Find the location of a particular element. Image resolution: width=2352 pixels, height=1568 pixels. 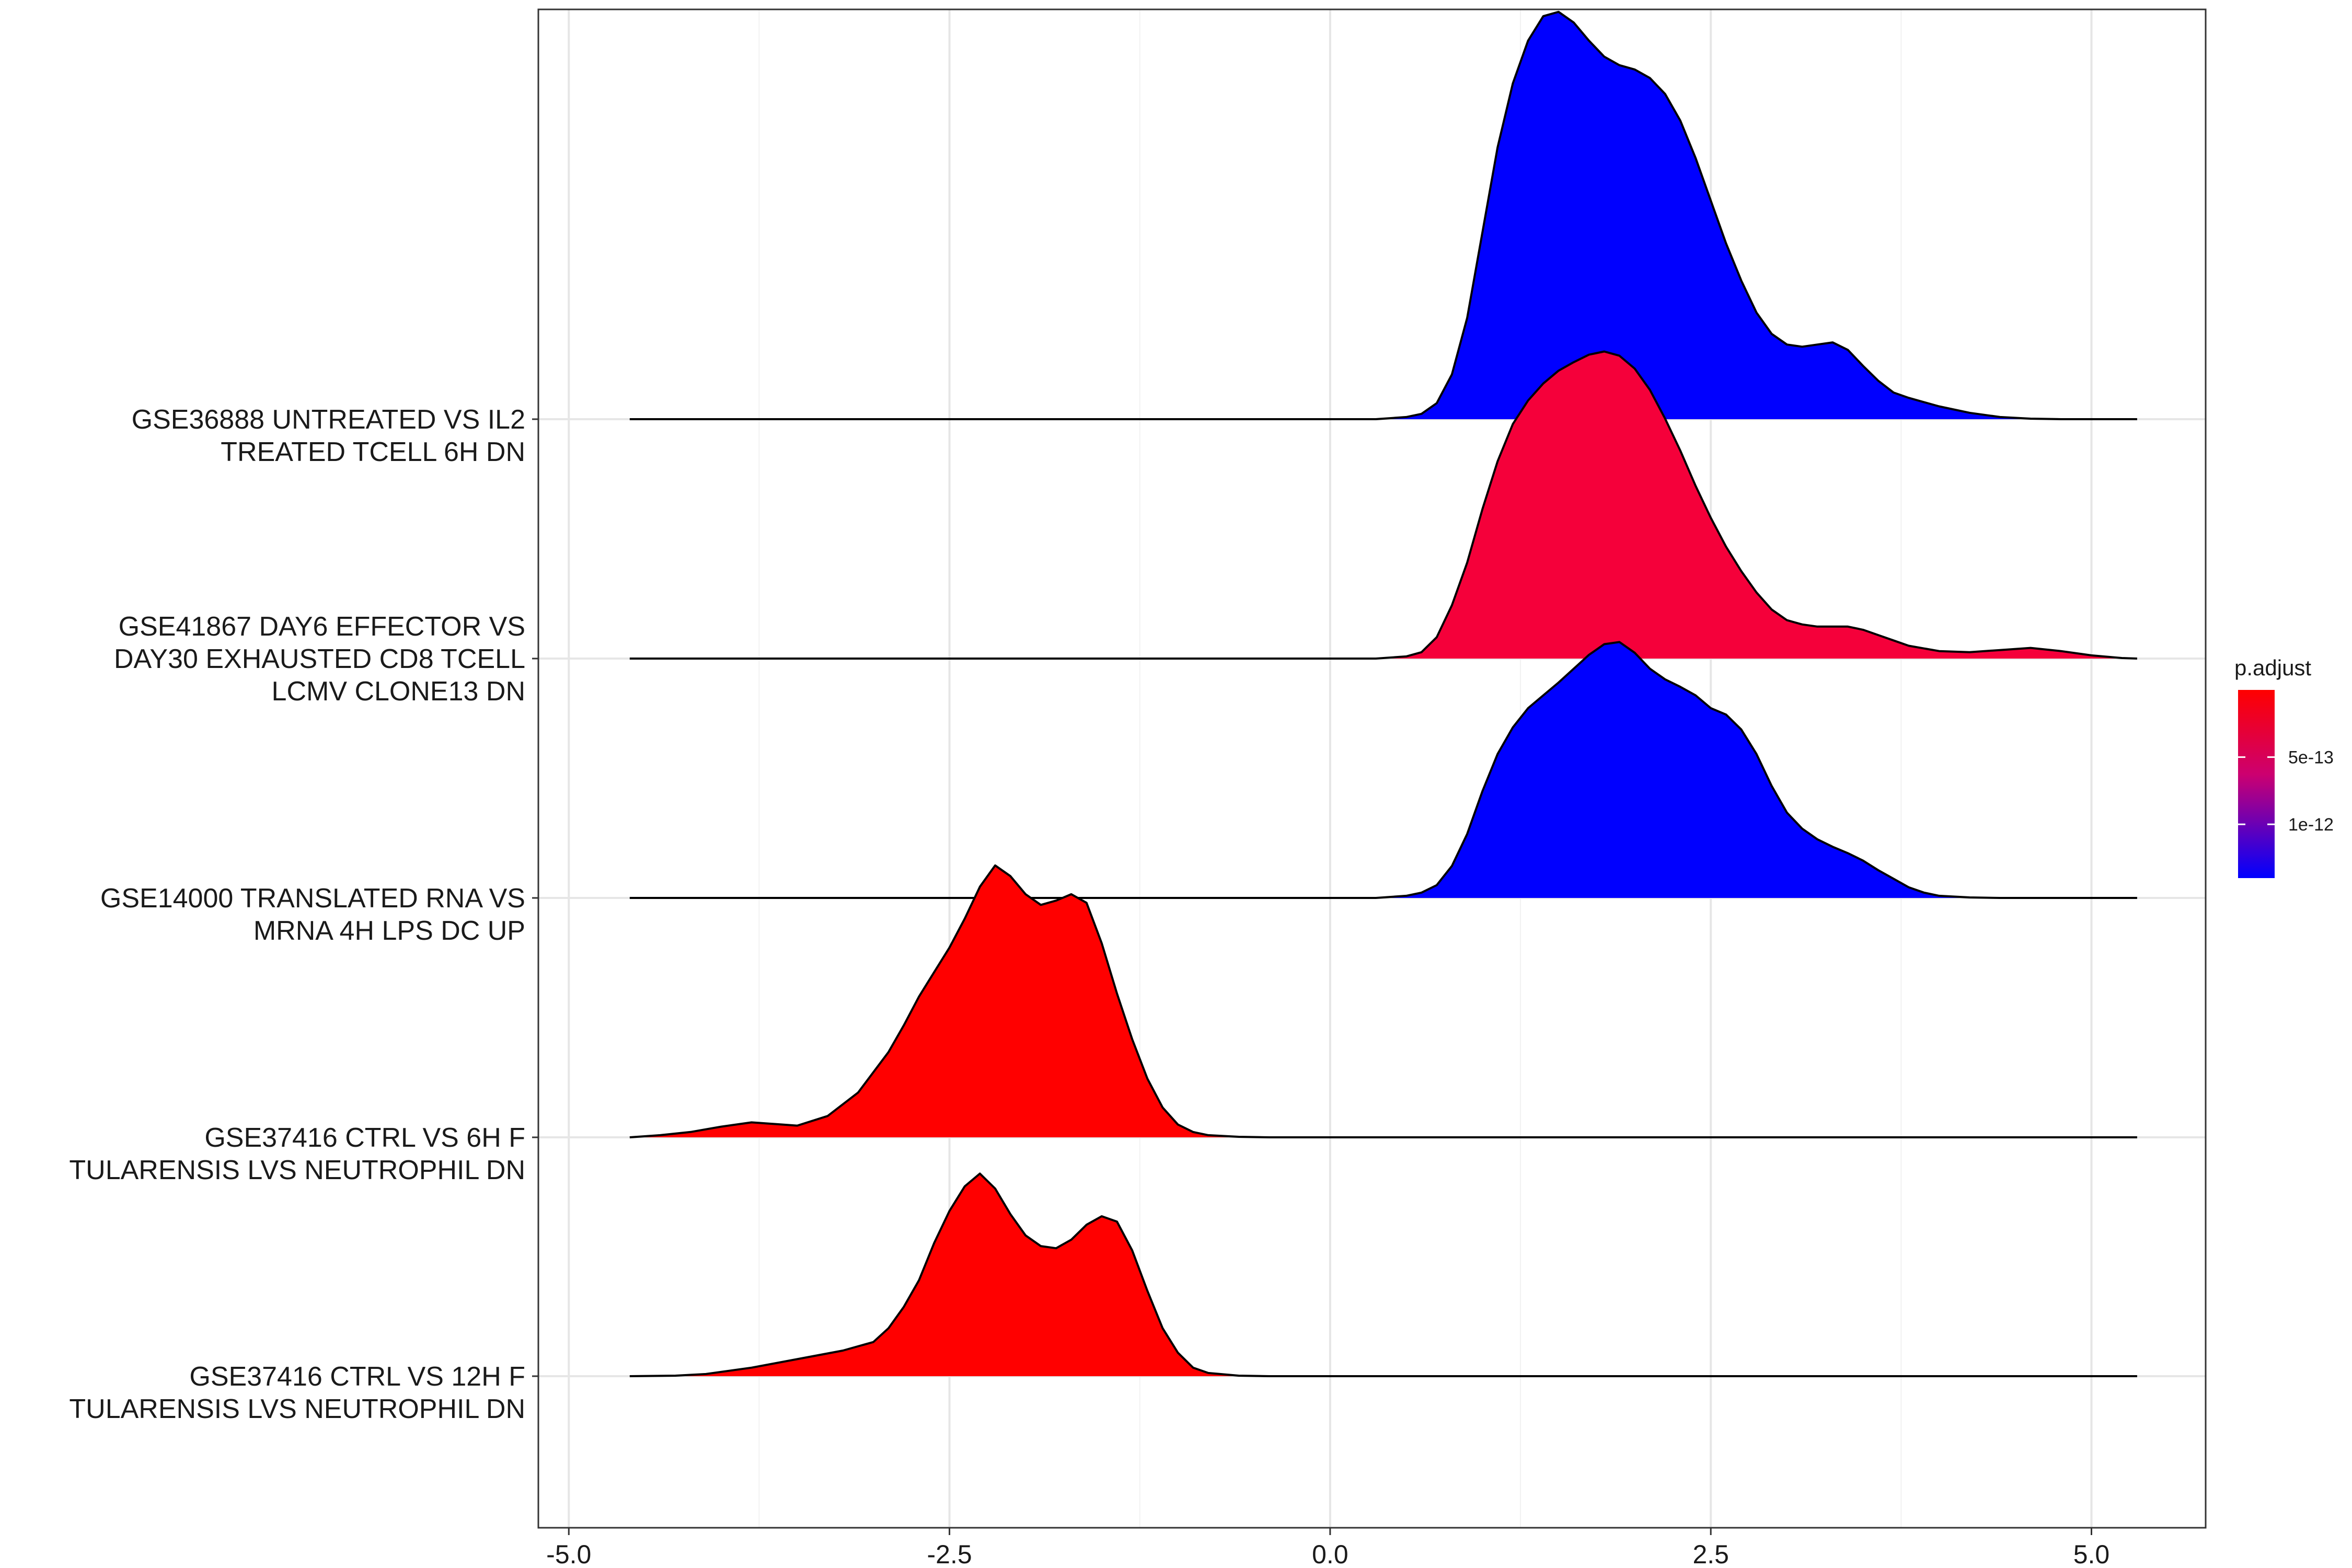

x-tick-label: 5.0 is located at coordinates (2091, 1554).